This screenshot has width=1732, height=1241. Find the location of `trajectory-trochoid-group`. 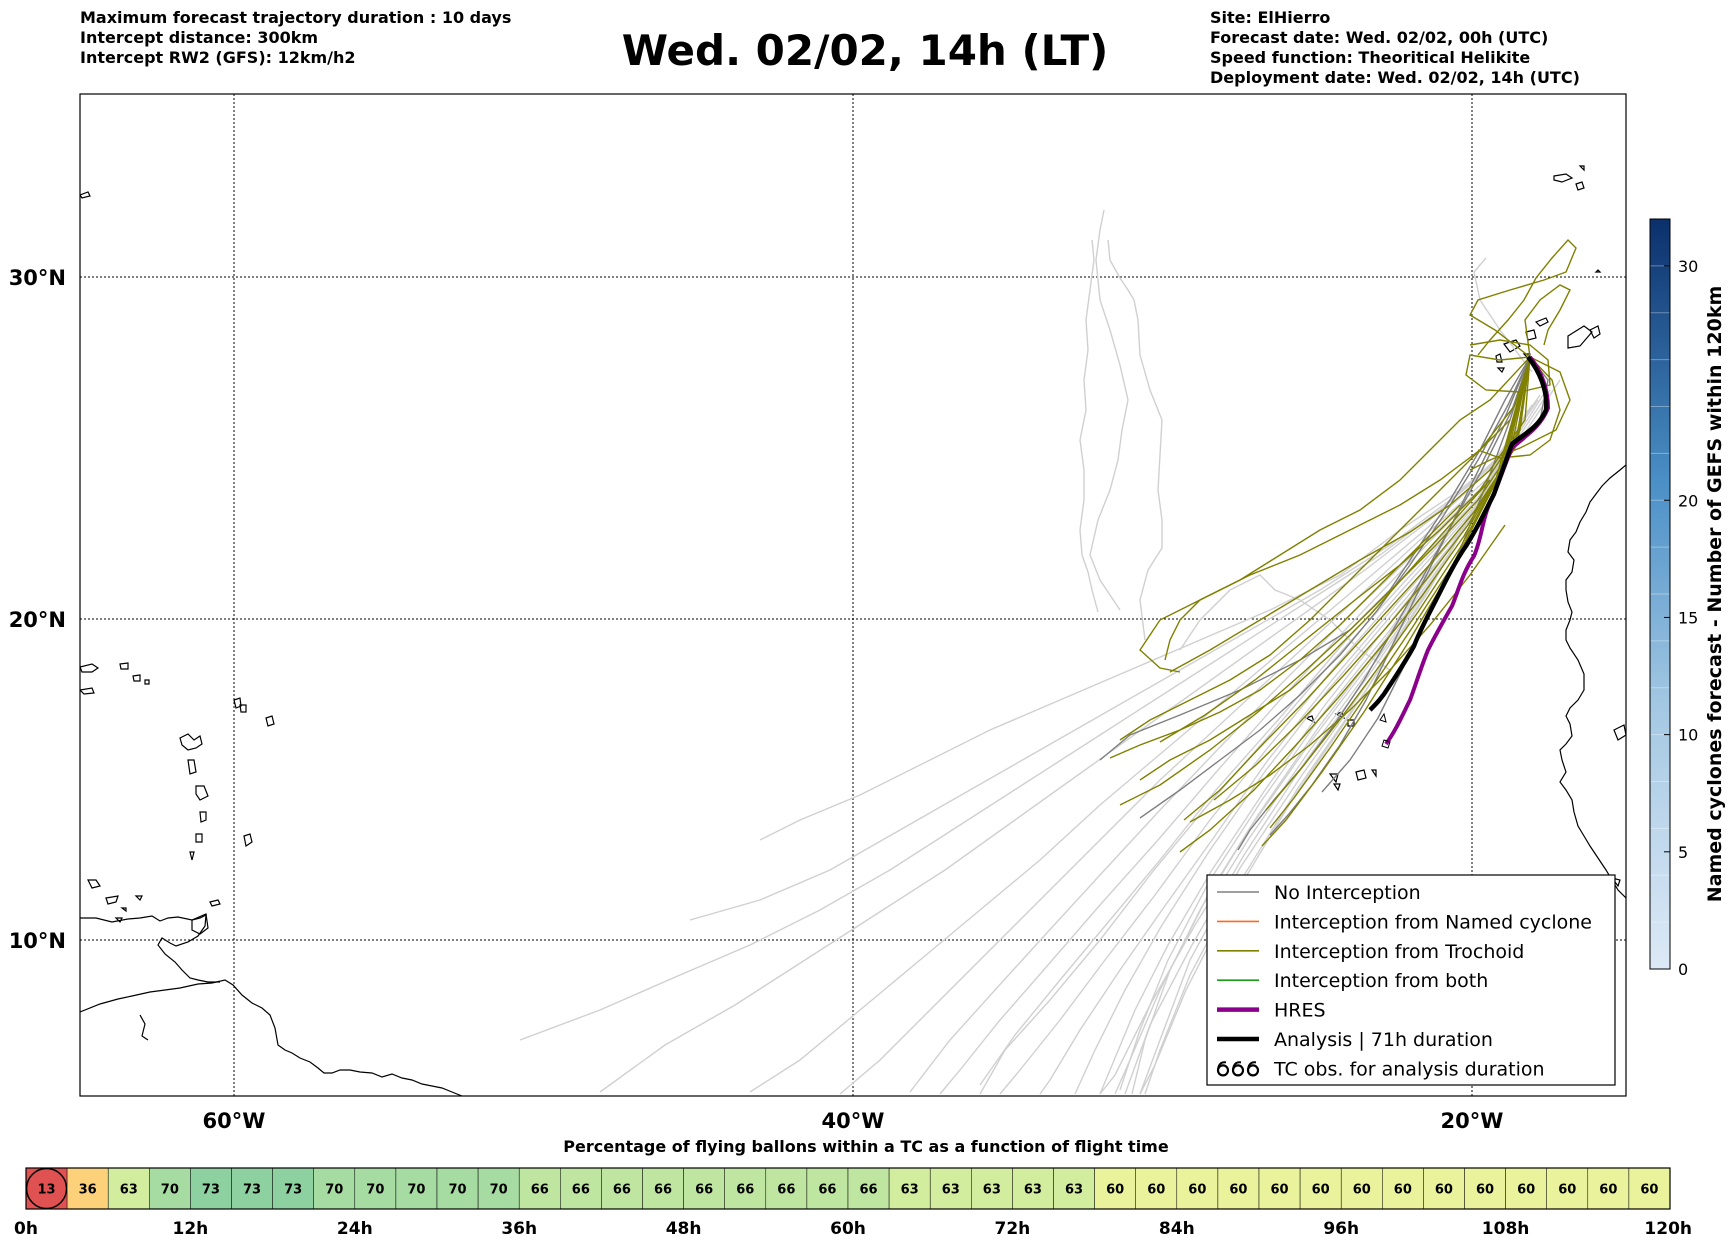

trajectory-trochoid-group is located at coordinates (1343, 545).